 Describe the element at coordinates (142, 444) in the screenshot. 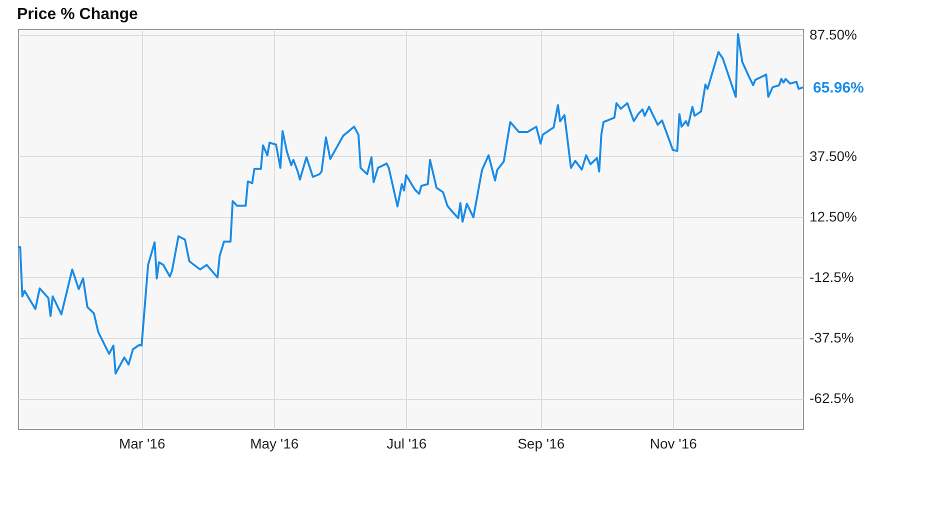

I see `x-tick-label: Mar '16` at that location.